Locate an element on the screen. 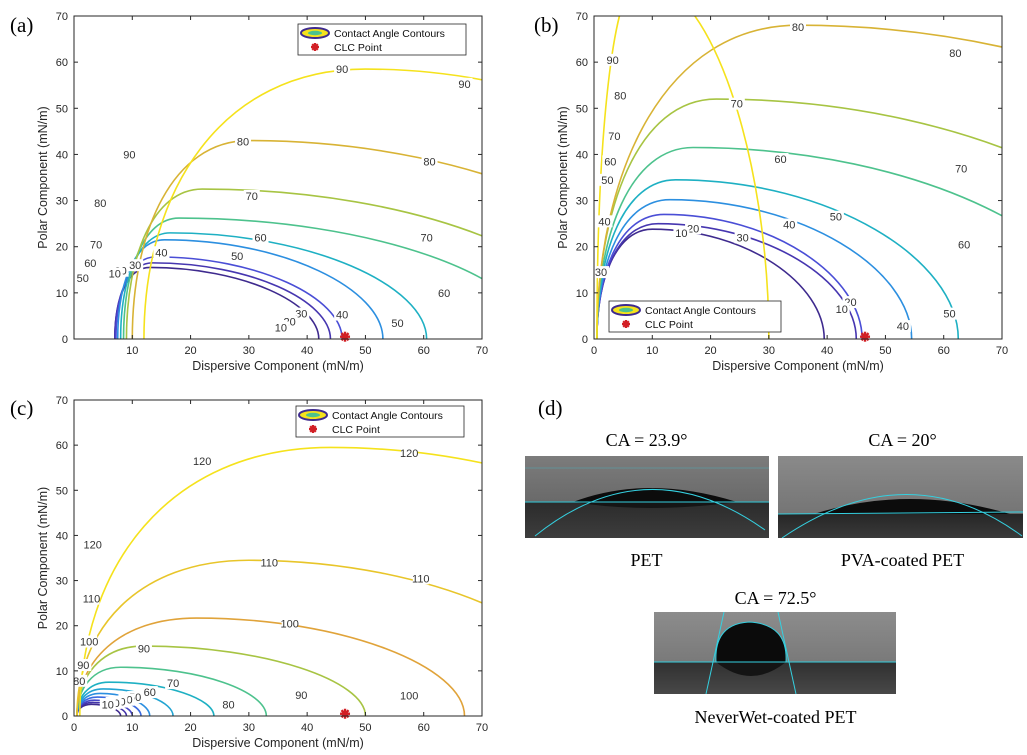 Image resolution: width=1027 pixels, height=755 pixels. pva-droplet-photo is located at coordinates (900, 497).